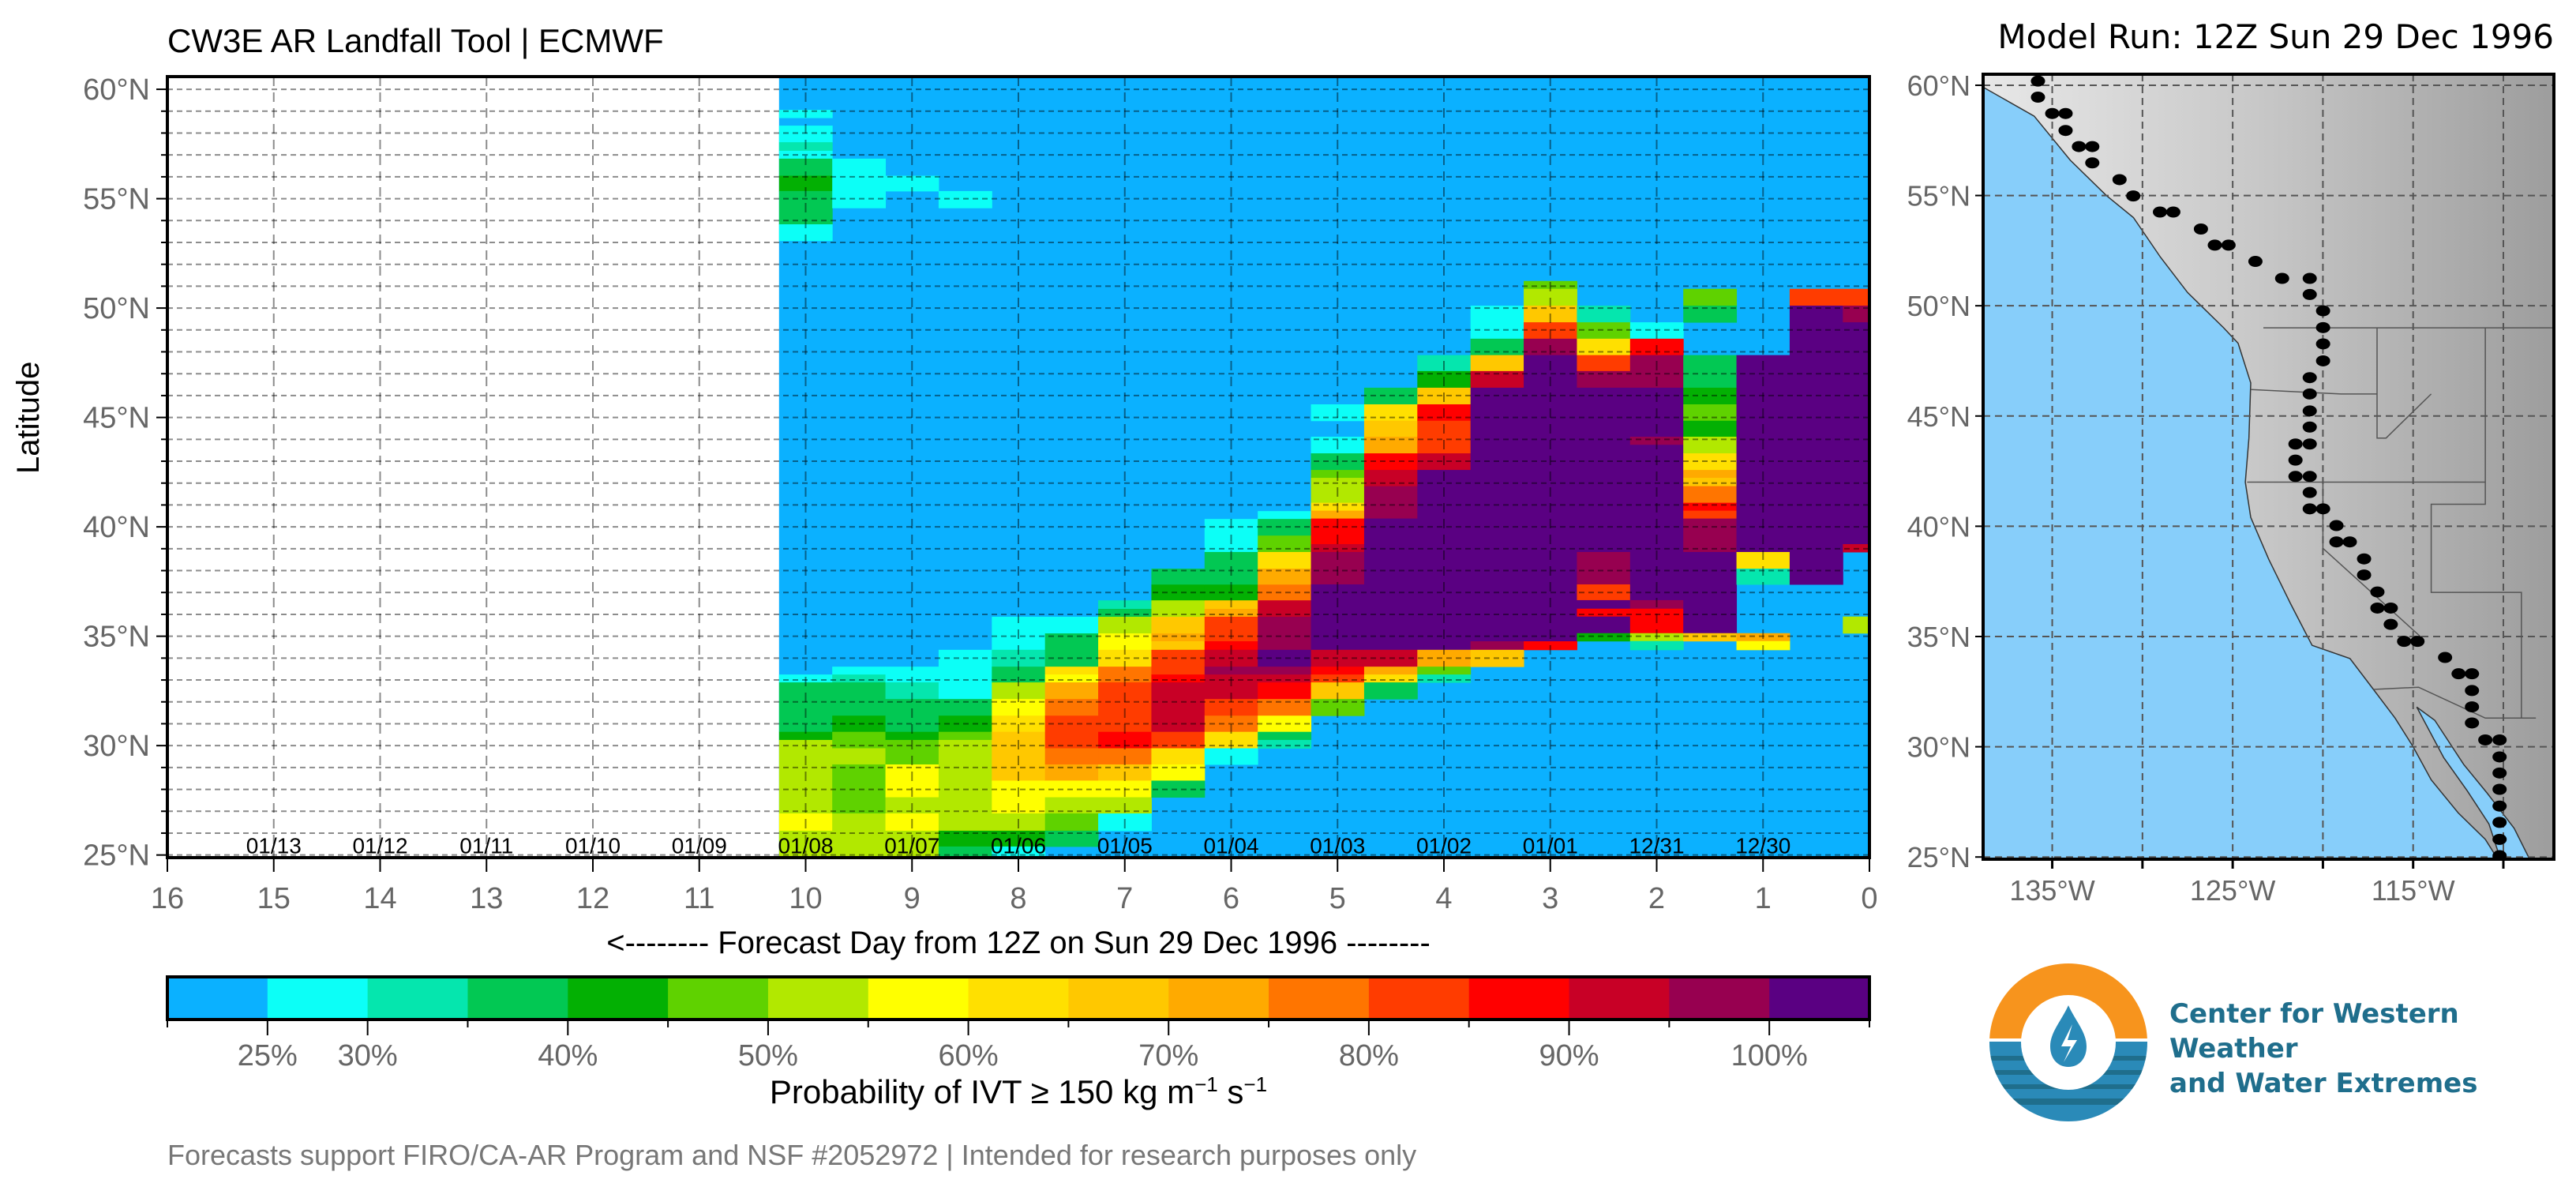 The width and height of the screenshot is (2576, 1198). I want to click on date-label: 01/12, so click(379, 846).